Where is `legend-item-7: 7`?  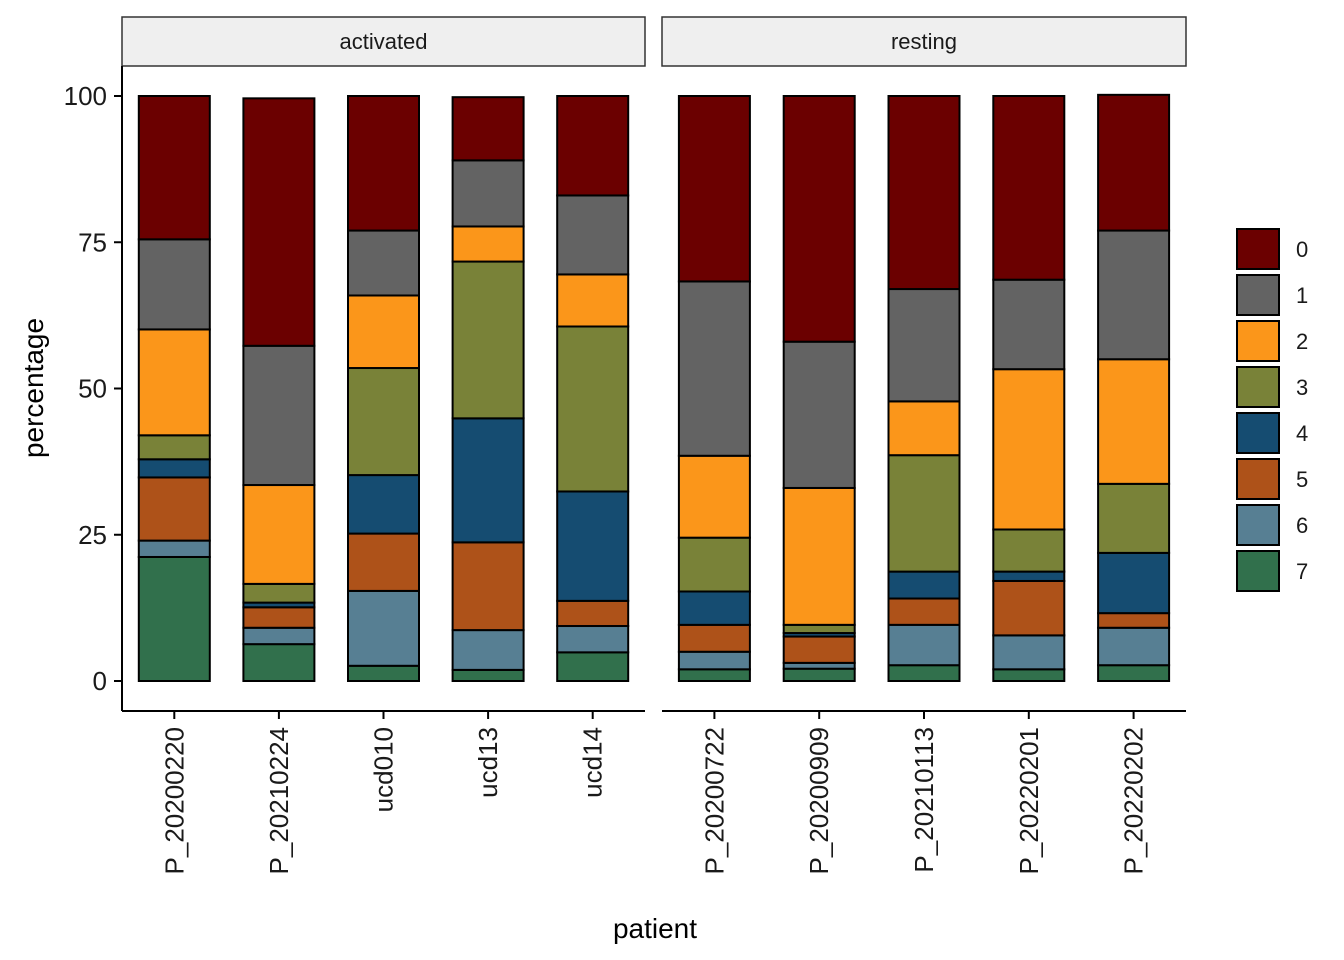 legend-item-7: 7 is located at coordinates (1272, 571).